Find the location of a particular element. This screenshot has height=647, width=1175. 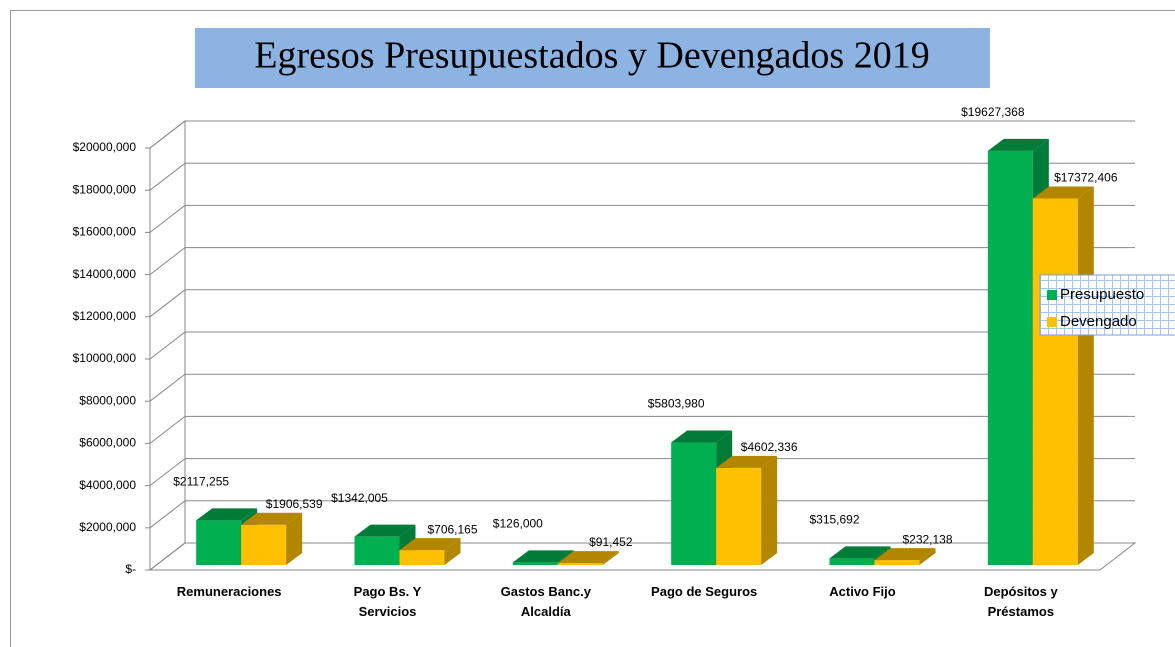

y-tick-label: $20000,000 is located at coordinates (105, 147).